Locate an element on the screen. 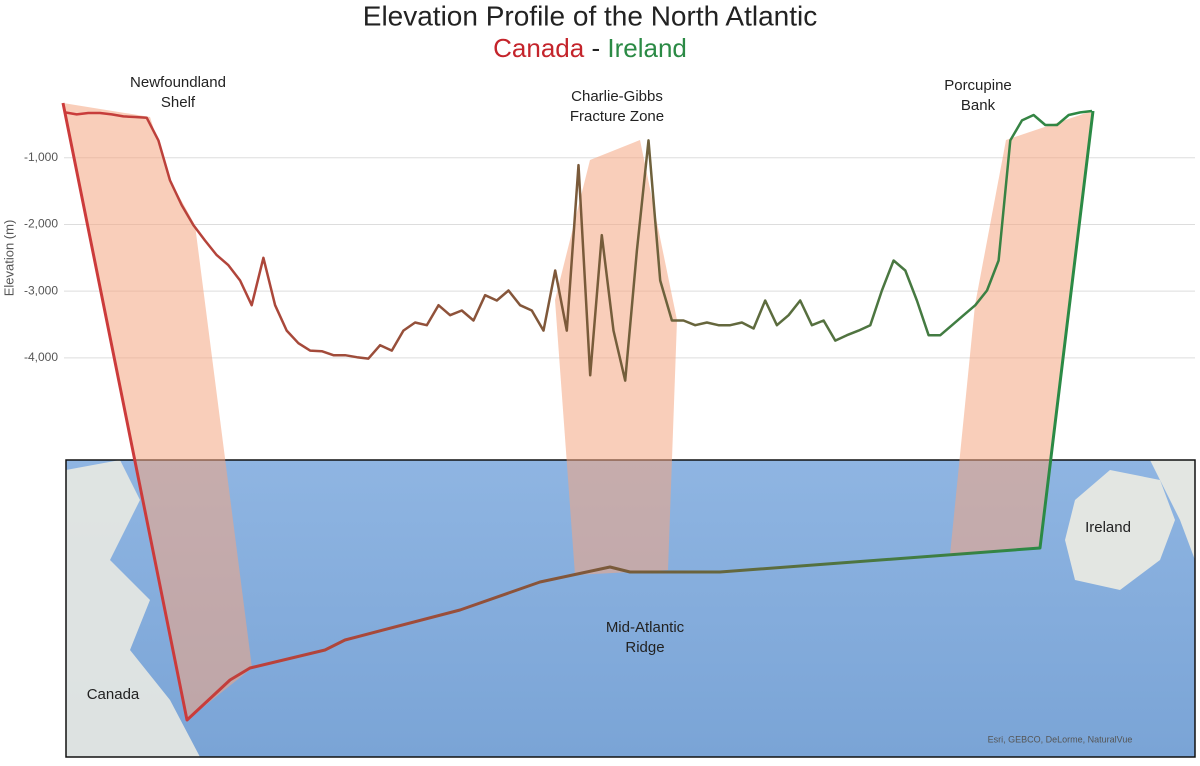 This screenshot has height=766, width=1200. subtitle-left: Canada is located at coordinates (539, 48).